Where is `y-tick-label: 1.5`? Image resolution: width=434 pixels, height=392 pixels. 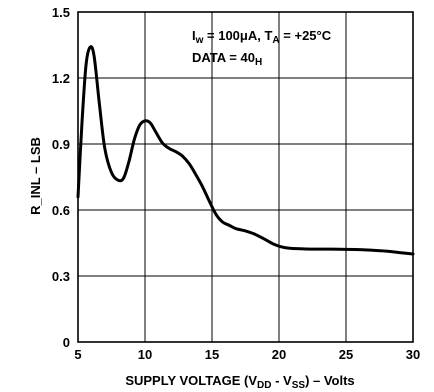
y-tick-label: 1.5 is located at coordinates (61, 12).